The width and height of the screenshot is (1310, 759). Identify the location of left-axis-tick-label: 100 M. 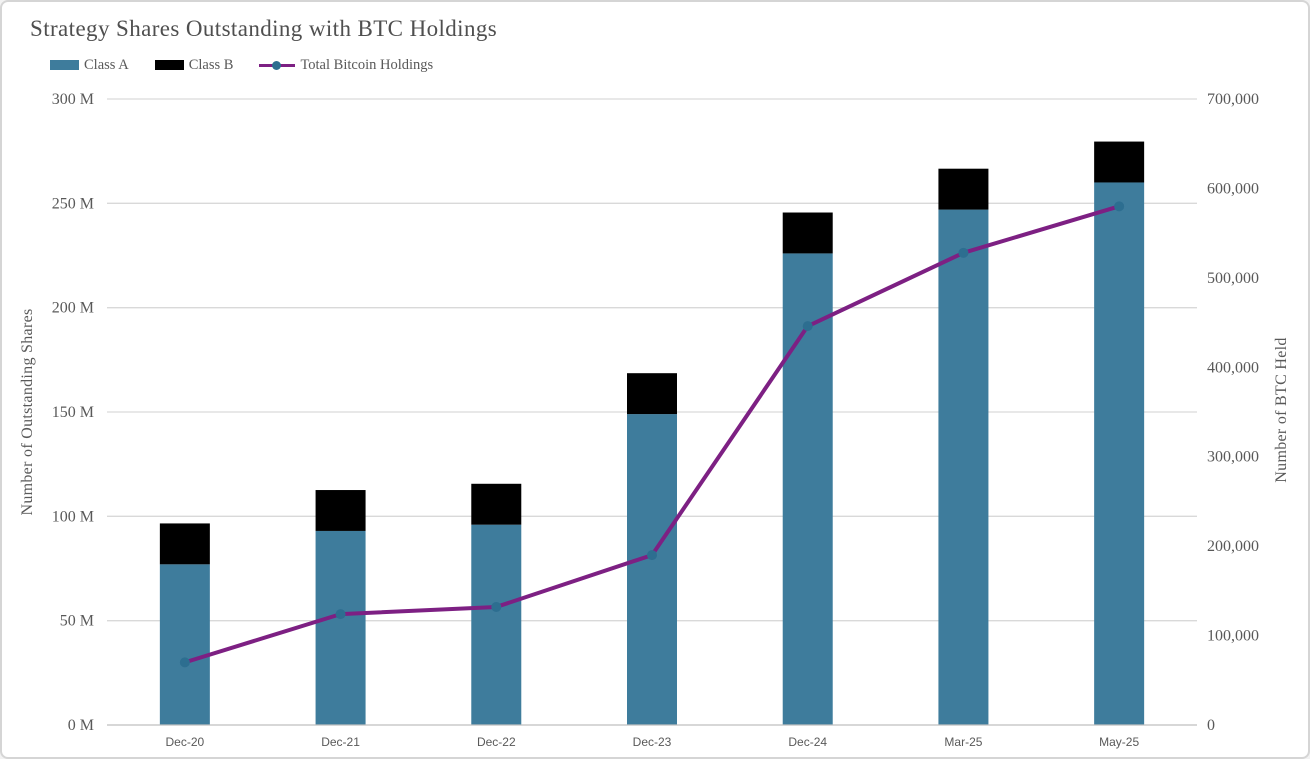
(73, 516).